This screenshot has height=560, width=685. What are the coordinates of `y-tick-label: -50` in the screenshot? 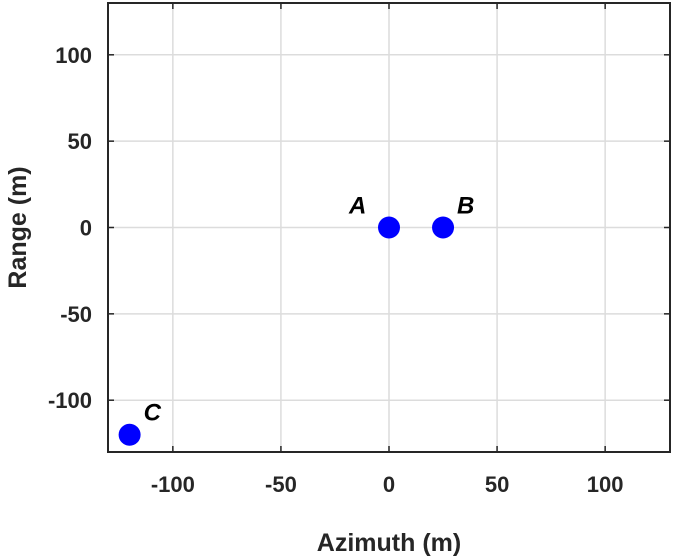 It's located at (76, 314).